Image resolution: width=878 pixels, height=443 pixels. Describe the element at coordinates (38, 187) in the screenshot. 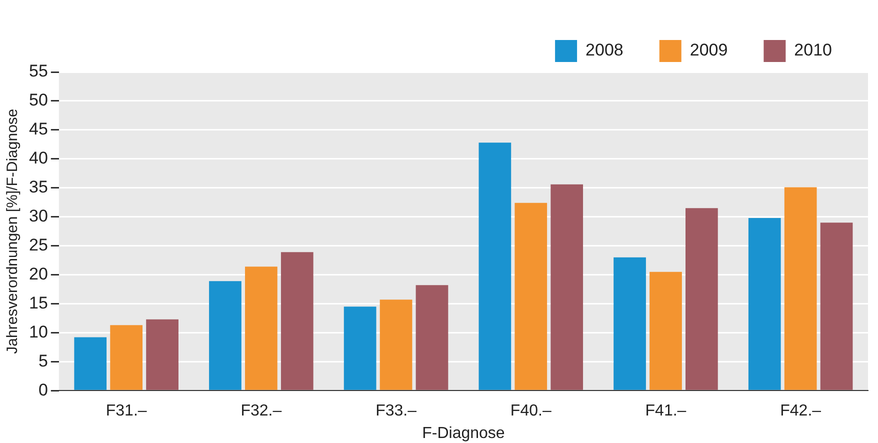

I see `y-tick-label: 35` at that location.